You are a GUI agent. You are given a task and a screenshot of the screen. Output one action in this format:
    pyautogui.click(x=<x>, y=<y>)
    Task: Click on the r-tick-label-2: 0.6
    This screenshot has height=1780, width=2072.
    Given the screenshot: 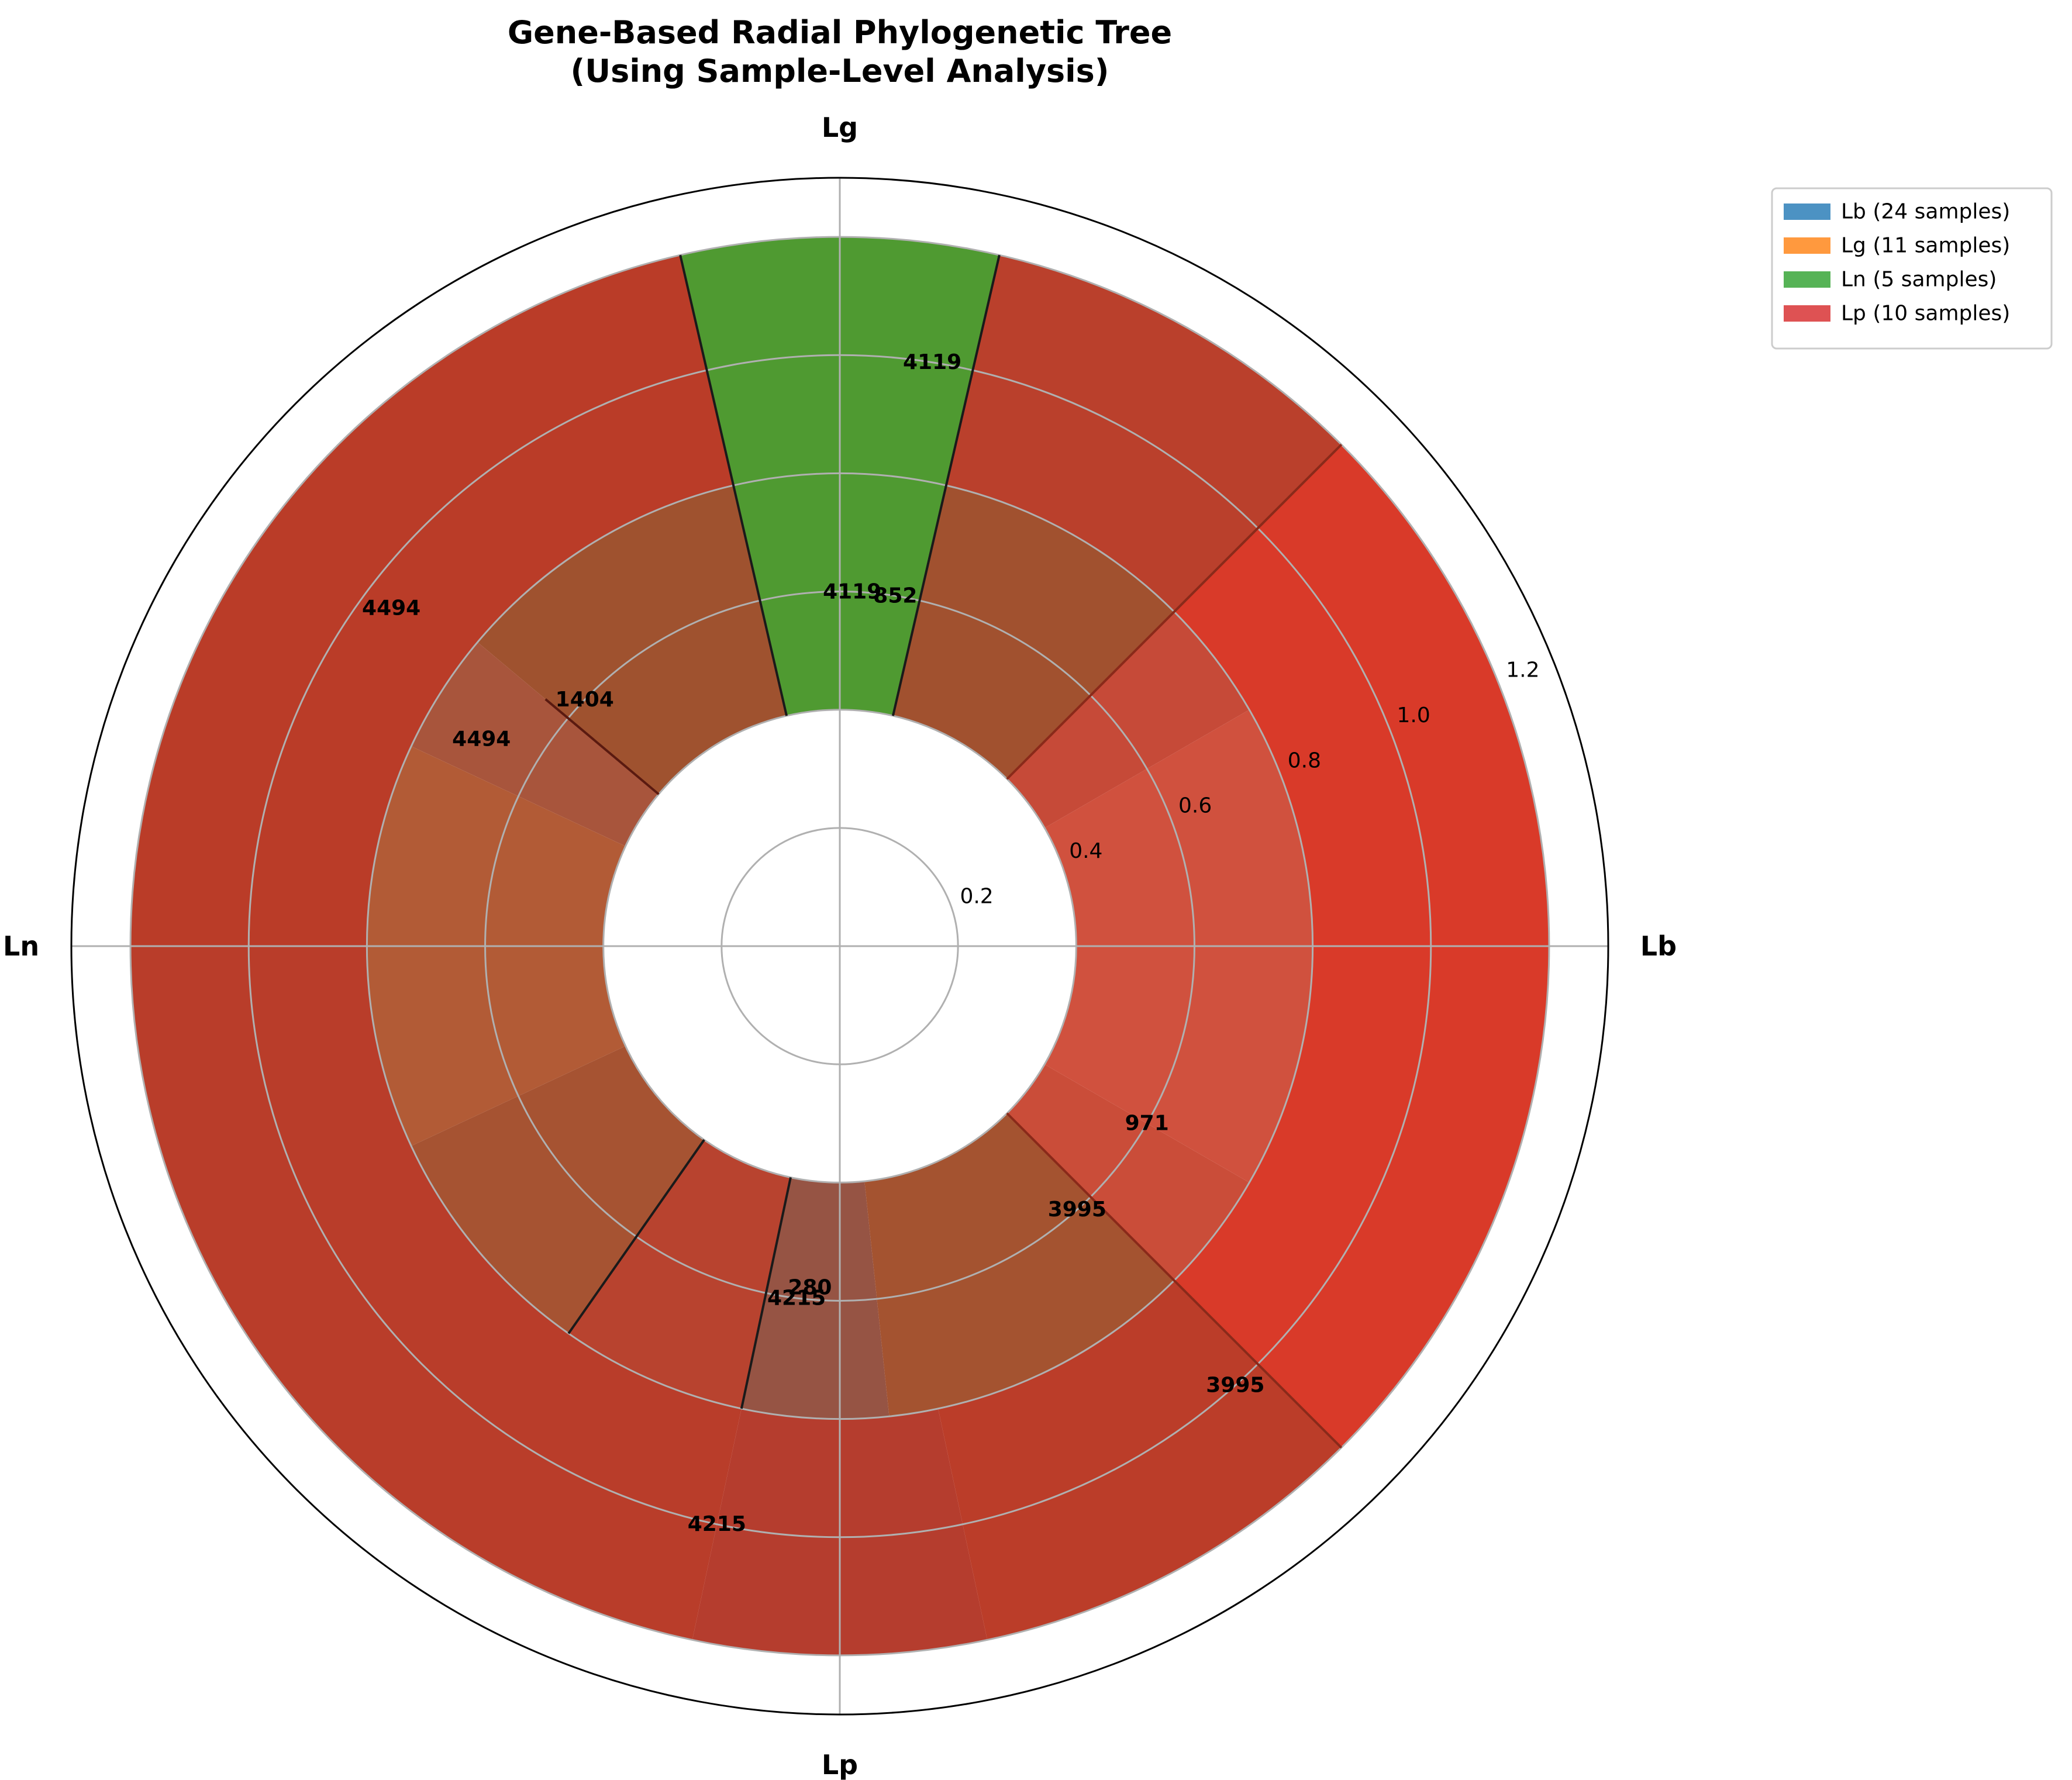 What is the action you would take?
    pyautogui.click(x=1195, y=806)
    